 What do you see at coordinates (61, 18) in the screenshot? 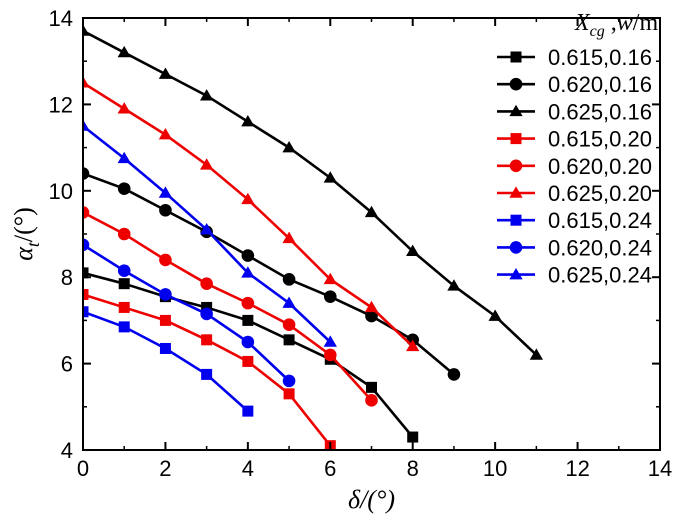
I see `y-tick-label: 14` at bounding box center [61, 18].